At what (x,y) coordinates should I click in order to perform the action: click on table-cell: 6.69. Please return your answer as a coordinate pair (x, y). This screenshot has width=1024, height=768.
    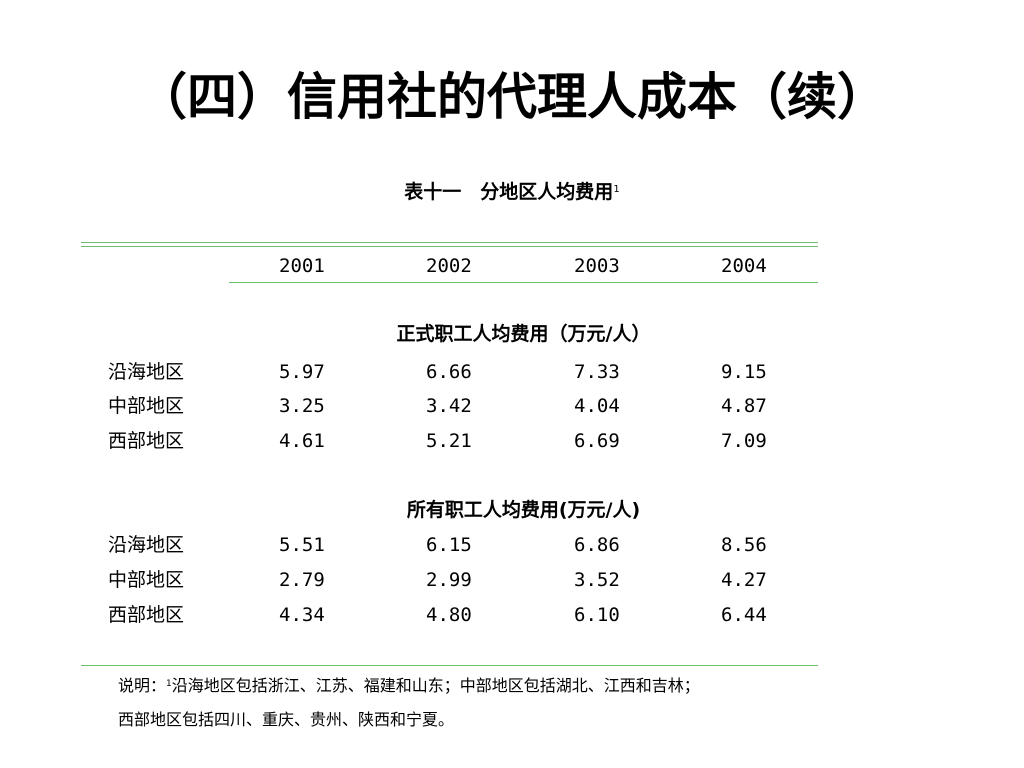
    Looking at the image, I should click on (597, 441).